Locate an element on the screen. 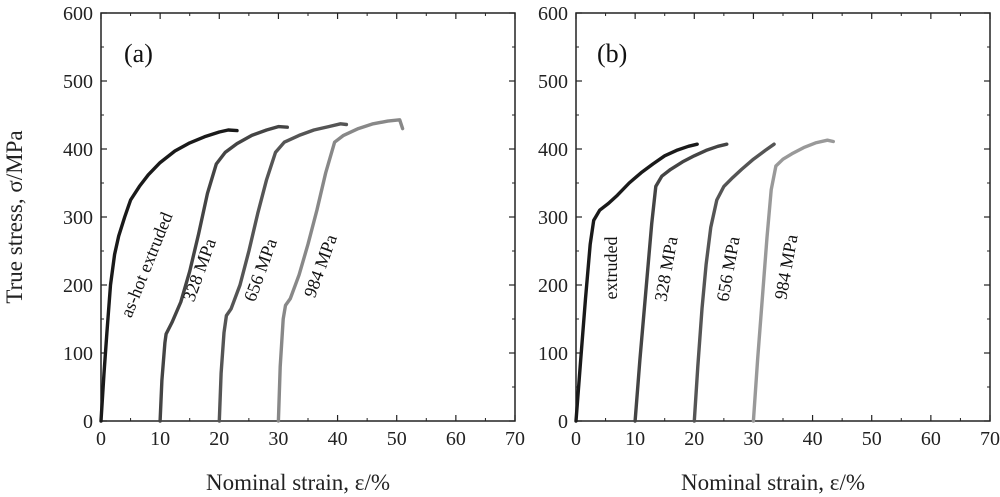 The height and width of the screenshot is (497, 1000). panel-label: (a) is located at coordinates (138, 53).